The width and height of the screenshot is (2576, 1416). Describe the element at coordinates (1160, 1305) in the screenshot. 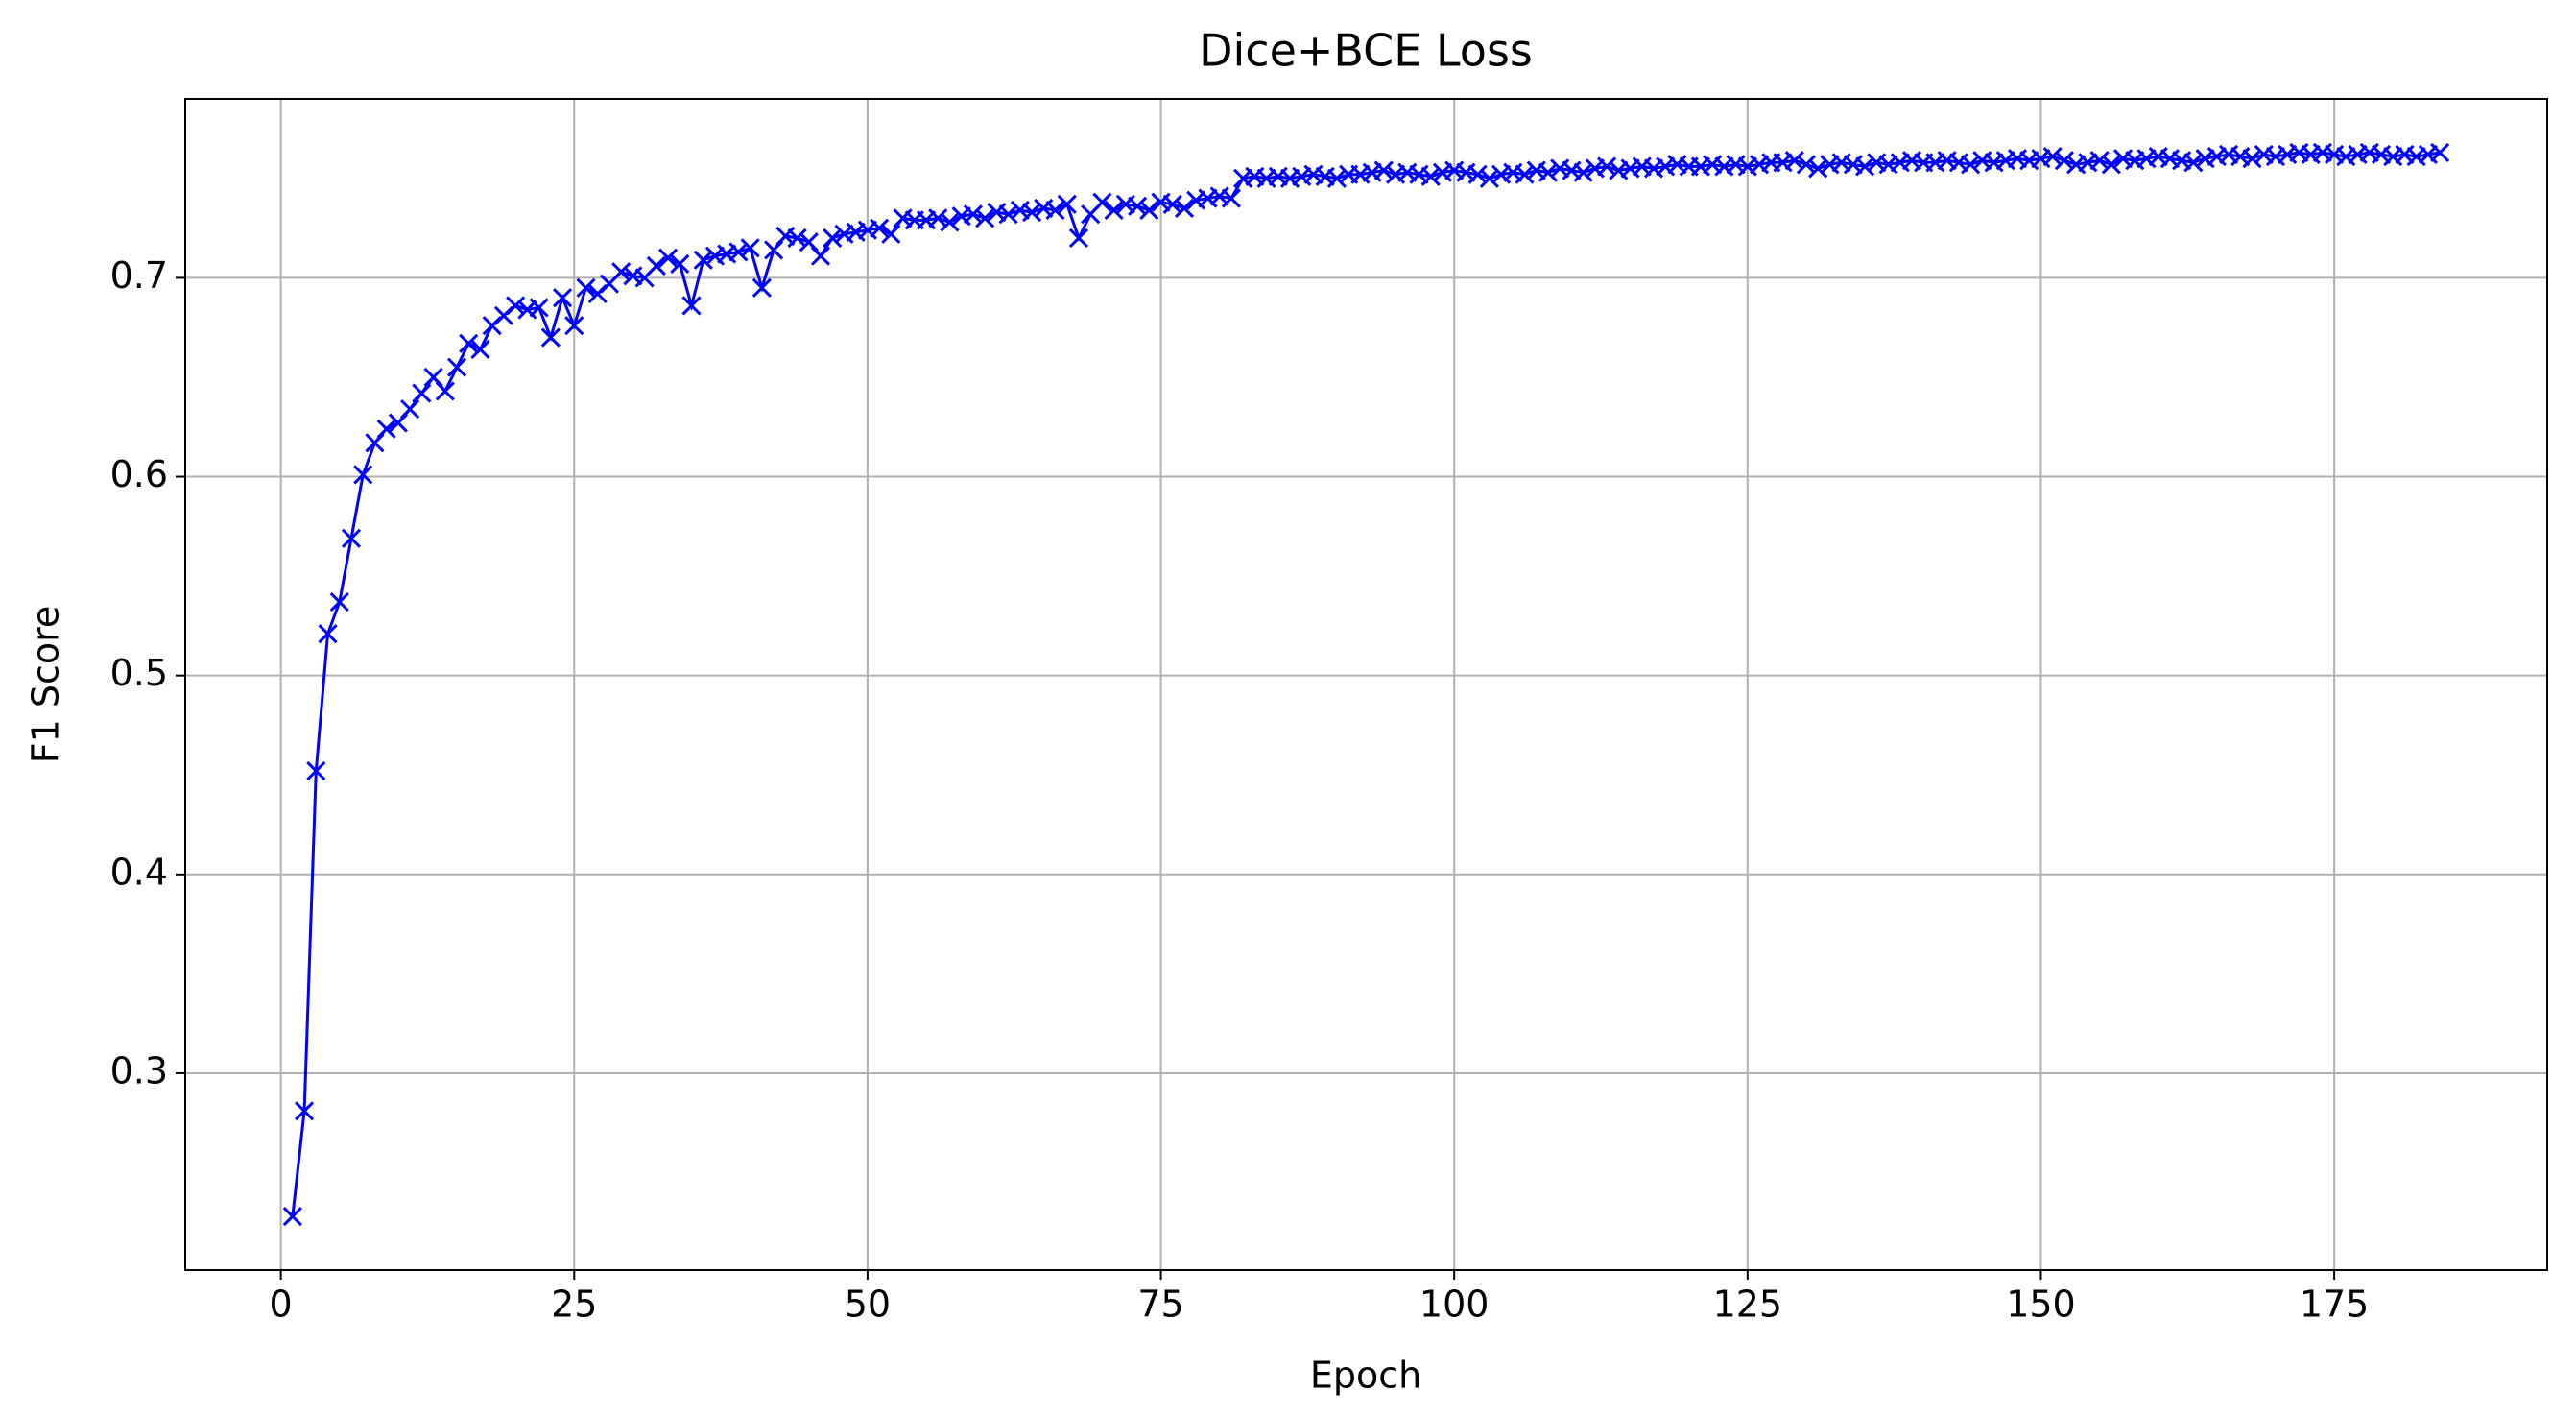

I see `x-tick-label: 75` at that location.